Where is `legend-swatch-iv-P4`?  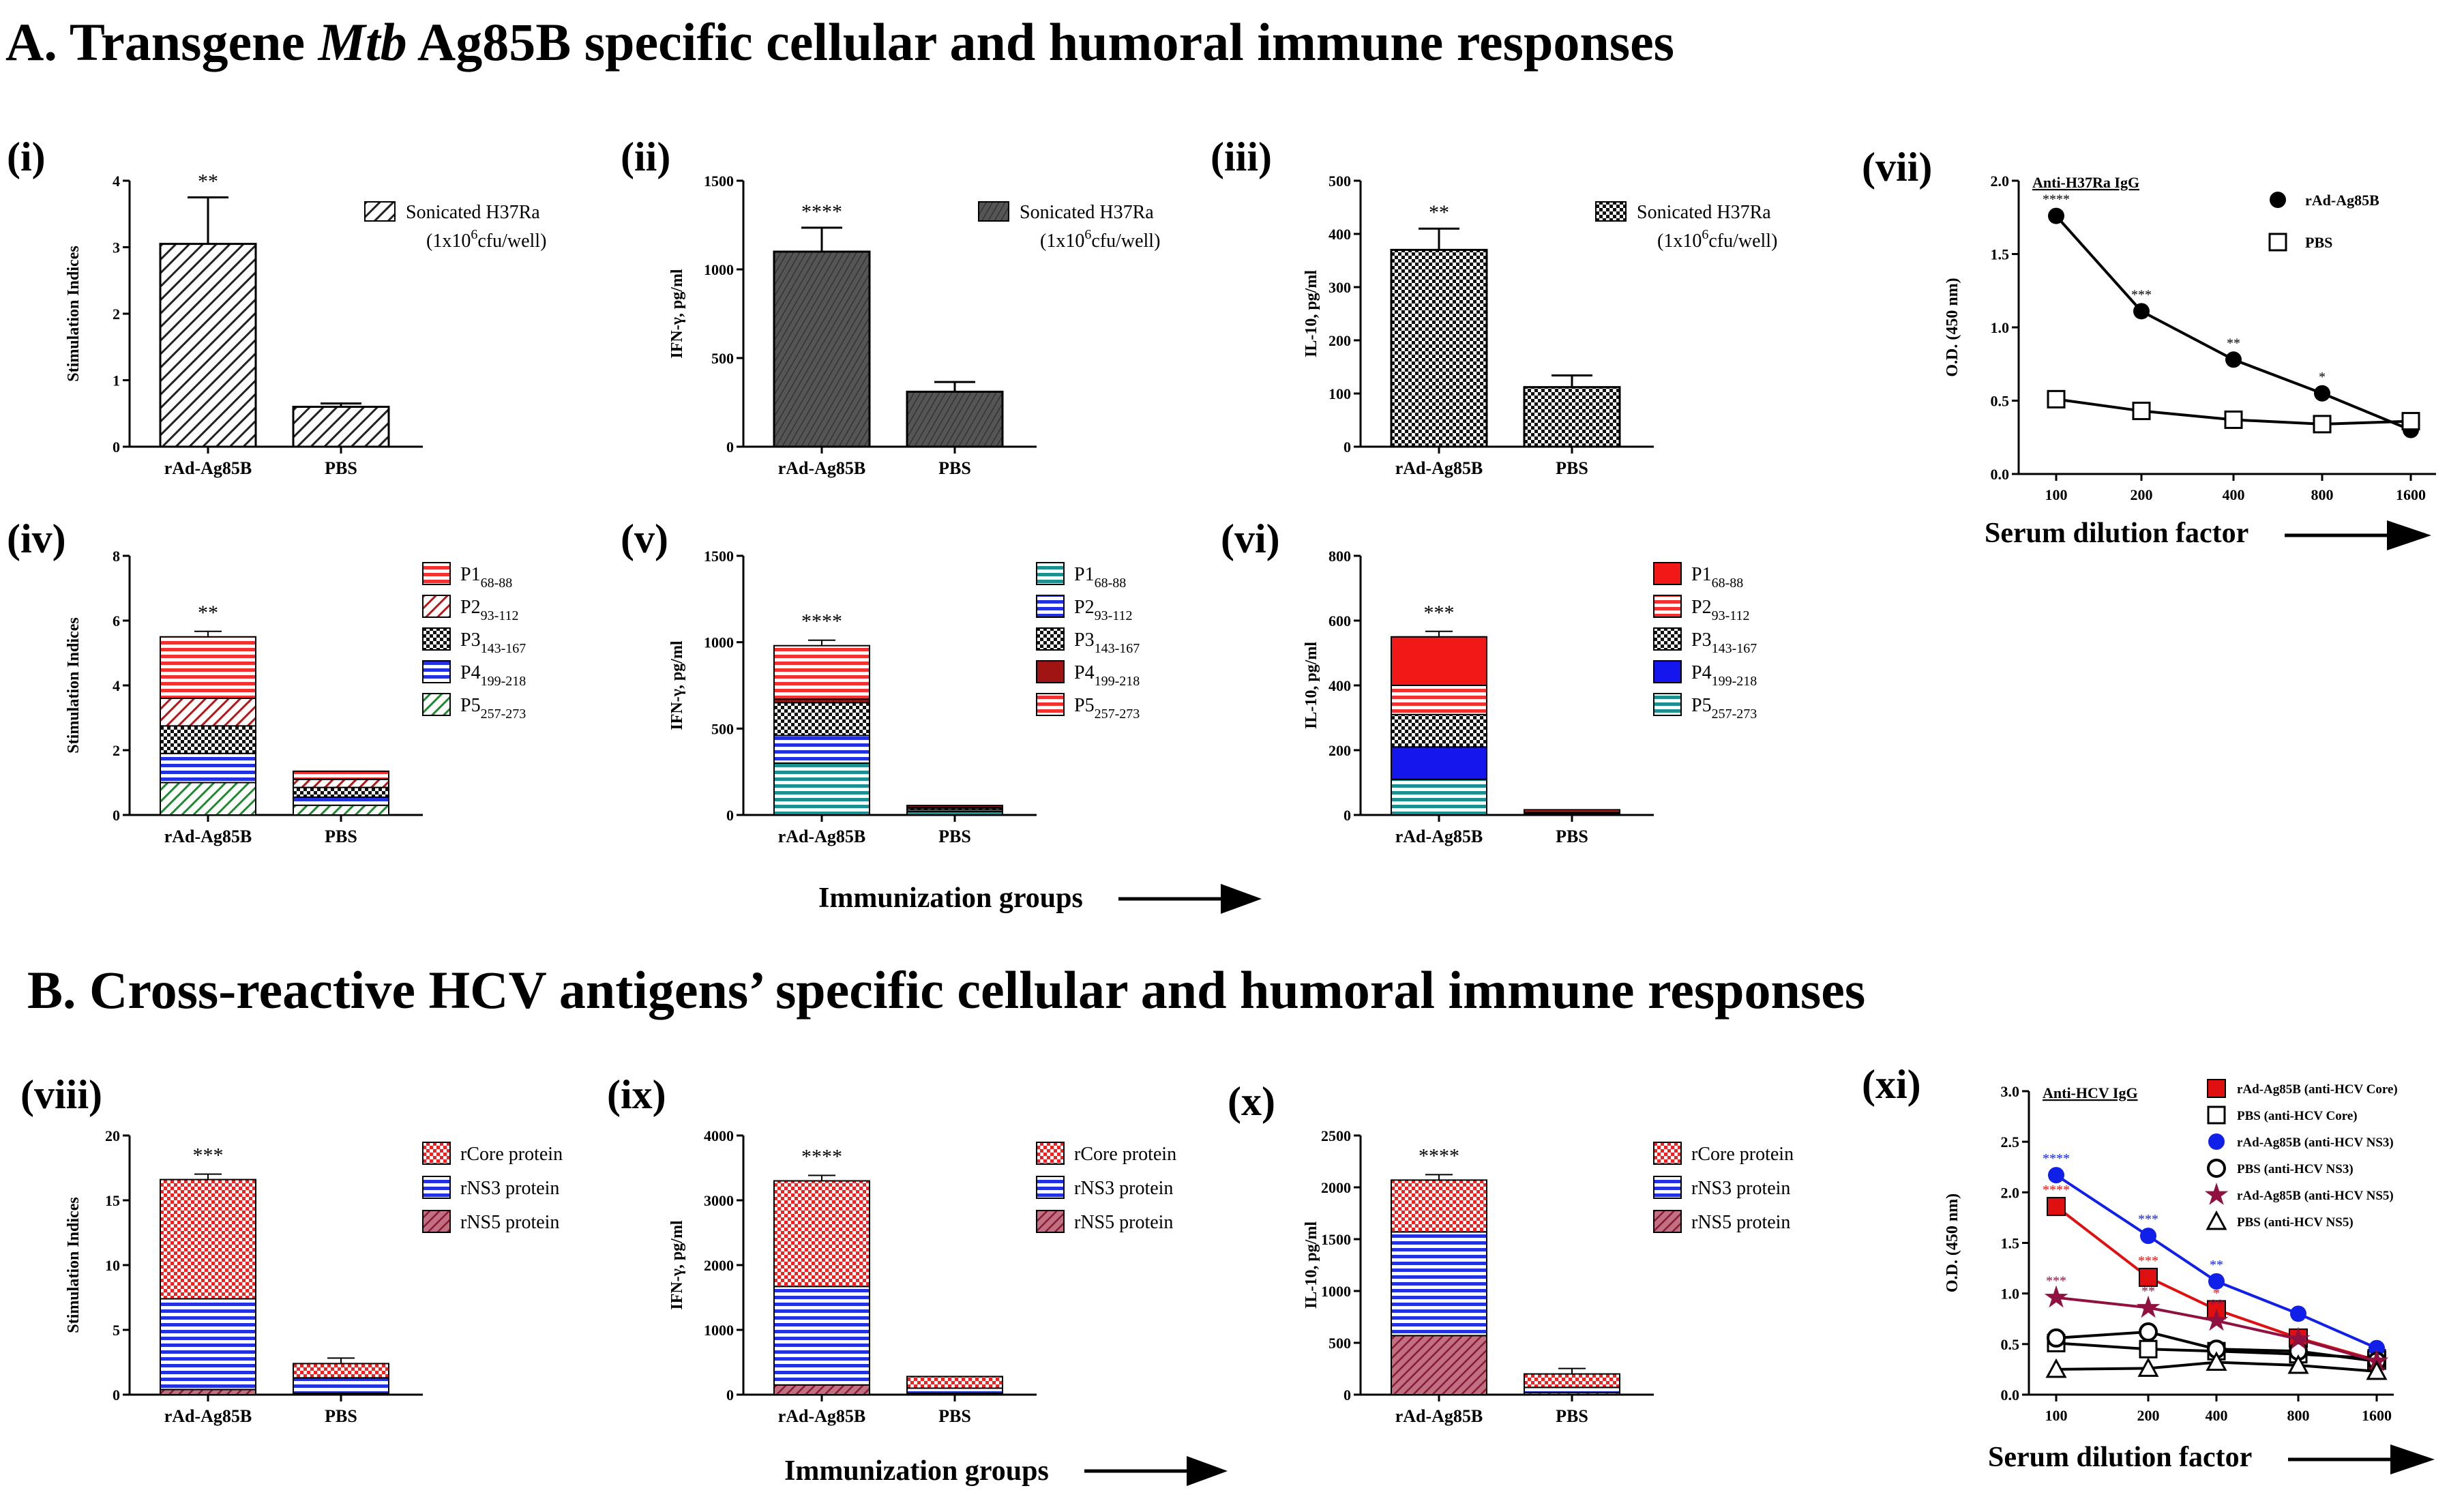
legend-swatch-iv-P4 is located at coordinates (437, 671).